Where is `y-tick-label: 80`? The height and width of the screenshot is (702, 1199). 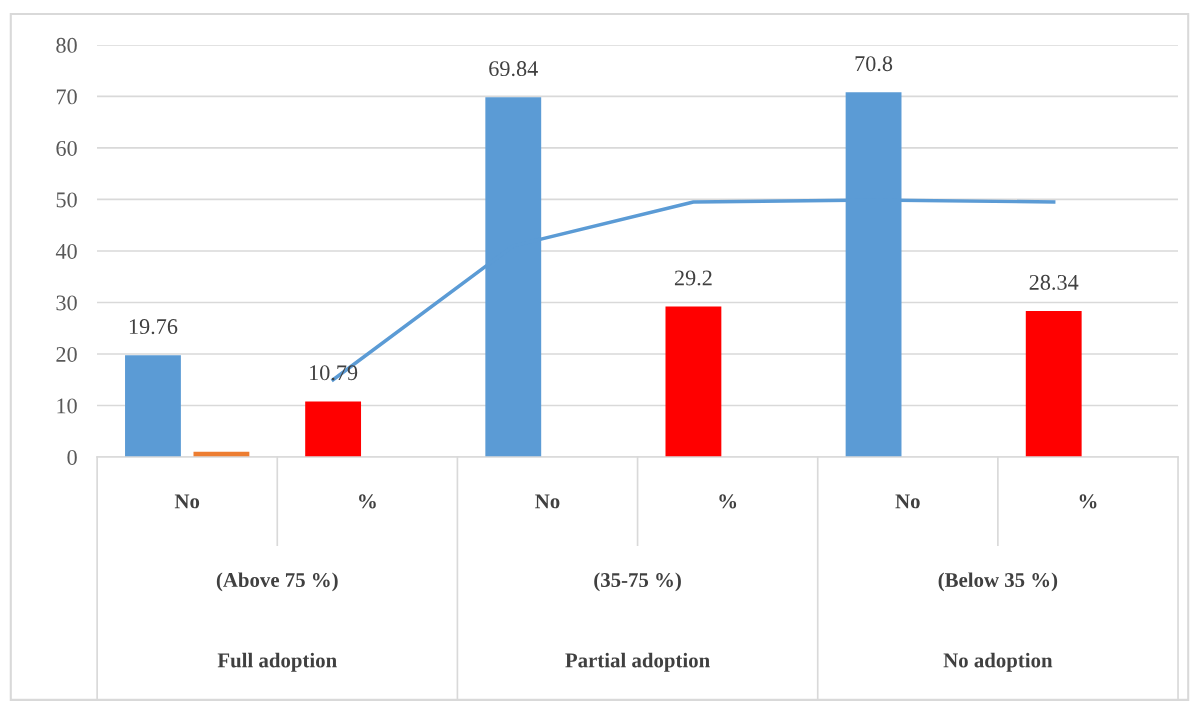
y-tick-label: 80 is located at coordinates (66, 45).